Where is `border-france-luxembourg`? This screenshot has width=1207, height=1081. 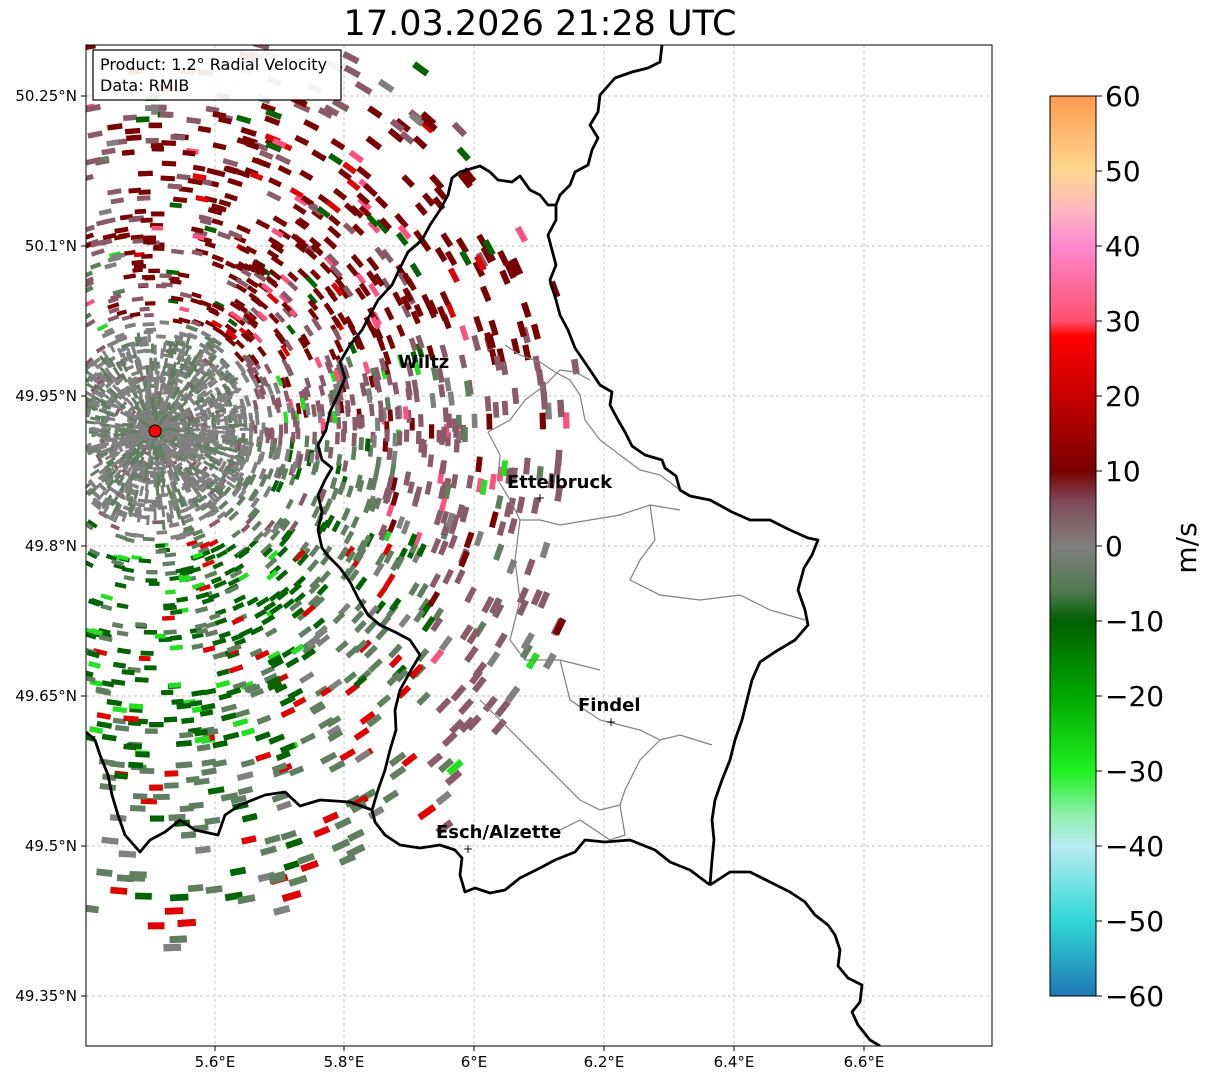 border-france-luxembourg is located at coordinates (398, 812).